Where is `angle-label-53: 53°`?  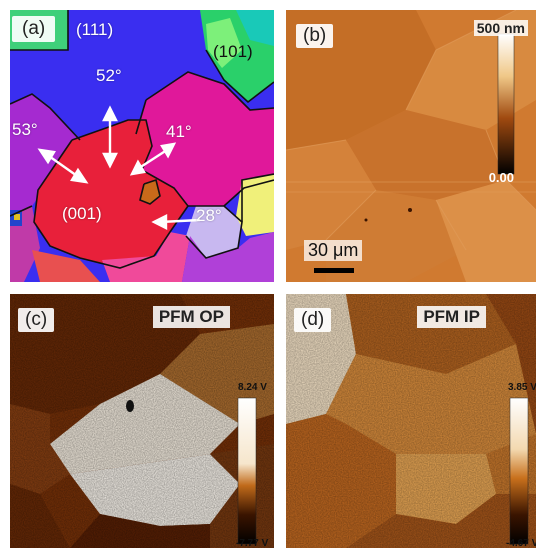
angle-label-53: 53° is located at coordinates (25, 129).